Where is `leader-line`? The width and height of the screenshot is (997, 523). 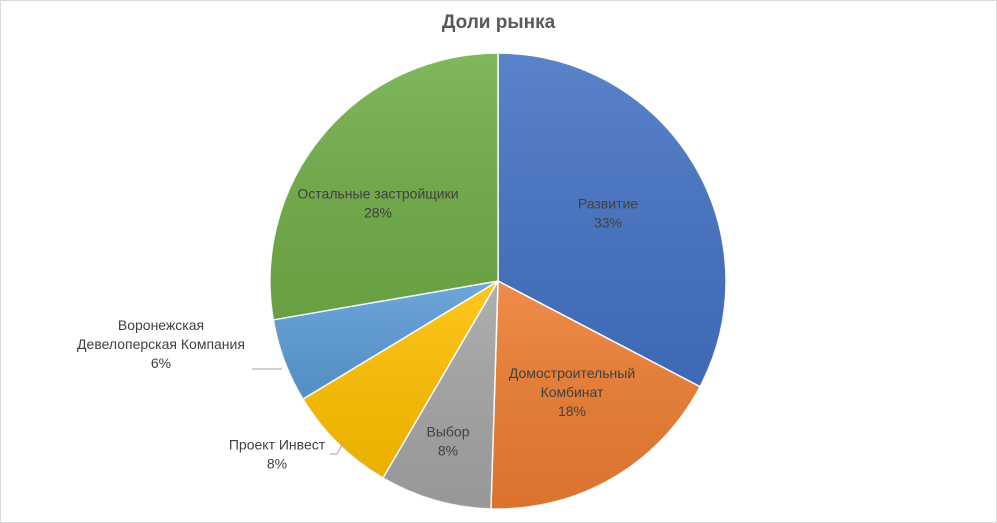
leader-line is located at coordinates (337, 447).